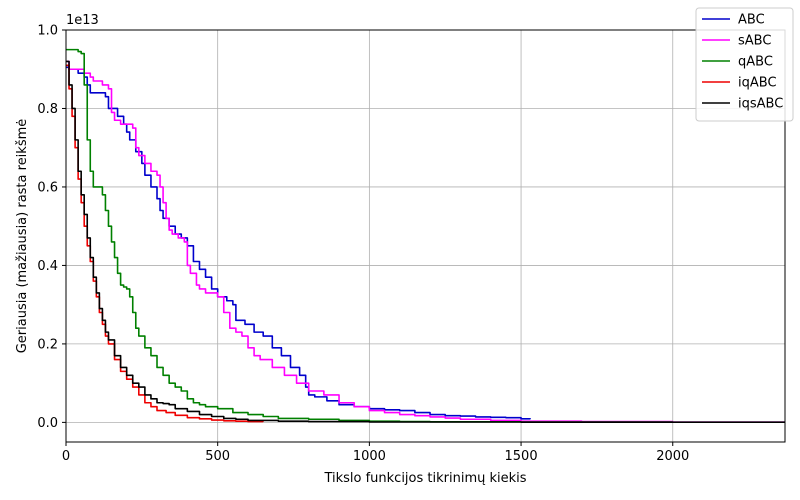 The image size is (800, 500). I want to click on y-tick-label: 1.0, so click(47, 31).